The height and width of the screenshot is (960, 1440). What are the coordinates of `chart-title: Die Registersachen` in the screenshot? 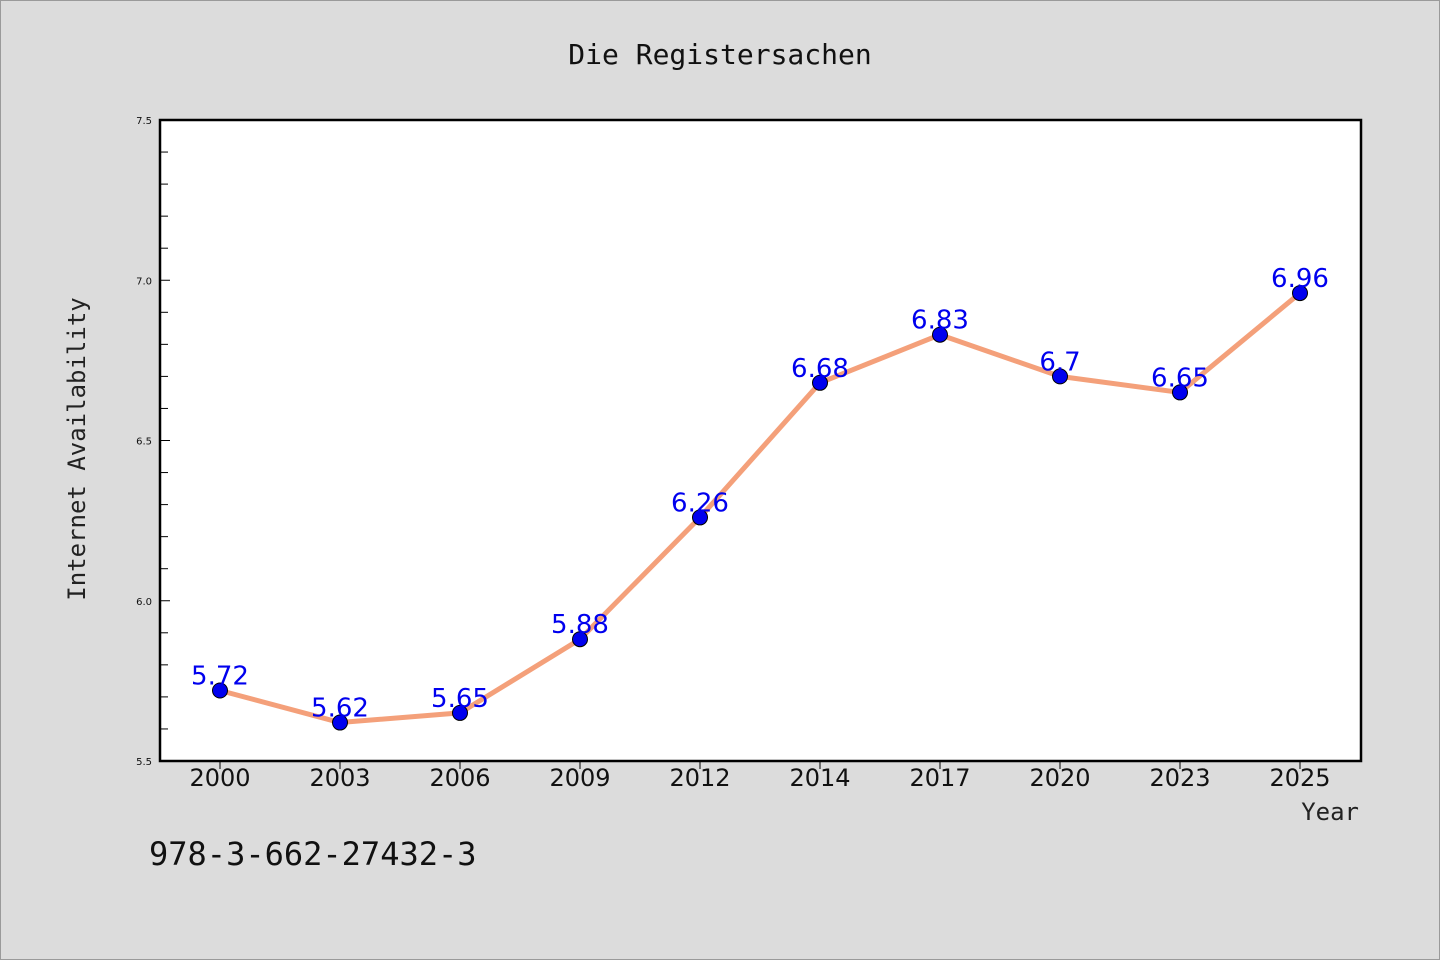 It's located at (719, 54).